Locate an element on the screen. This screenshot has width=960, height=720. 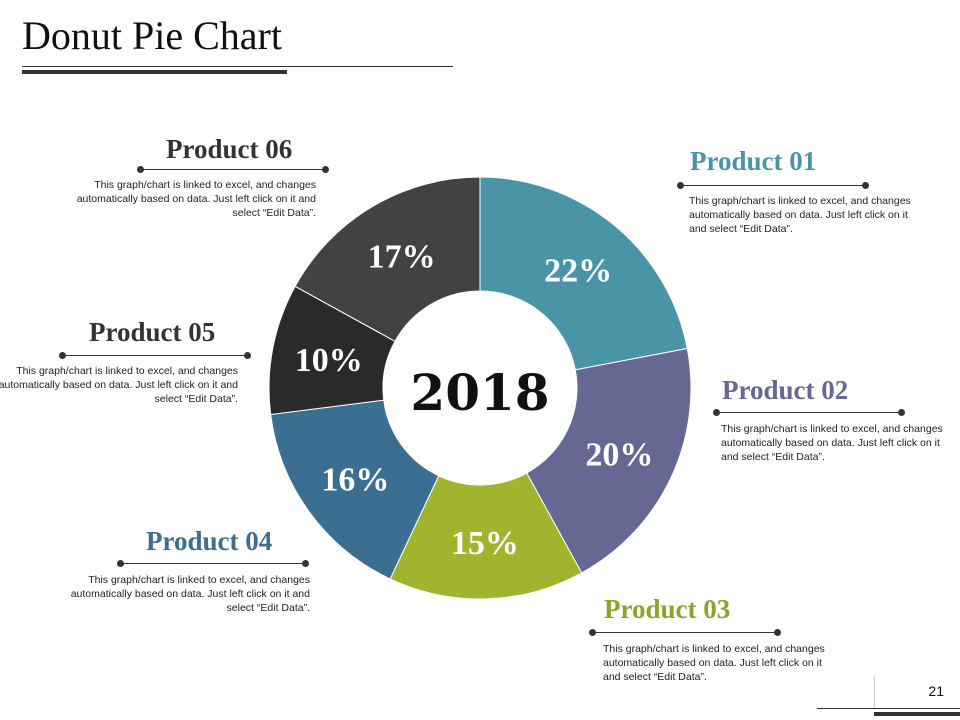
product-01-label: Product 01 is located at coordinates (753, 161).